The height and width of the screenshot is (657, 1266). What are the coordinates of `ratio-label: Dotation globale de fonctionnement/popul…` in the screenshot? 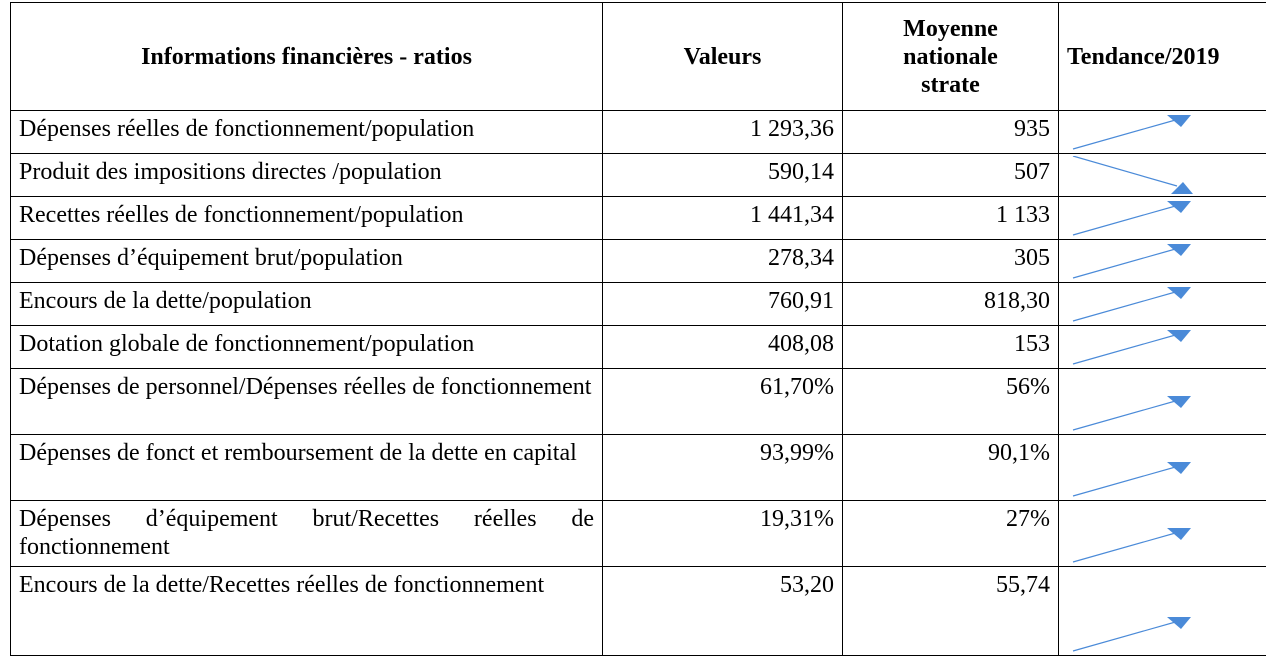 It's located at (306, 347).